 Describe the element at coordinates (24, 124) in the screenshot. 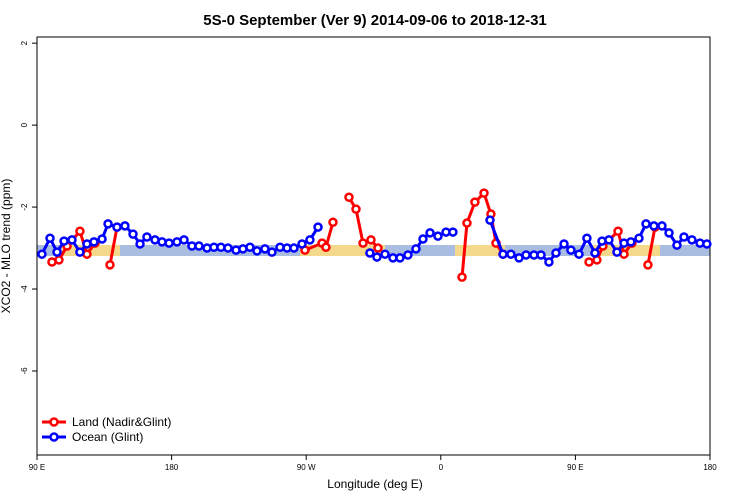

I see `y-tick-label: 0` at that location.